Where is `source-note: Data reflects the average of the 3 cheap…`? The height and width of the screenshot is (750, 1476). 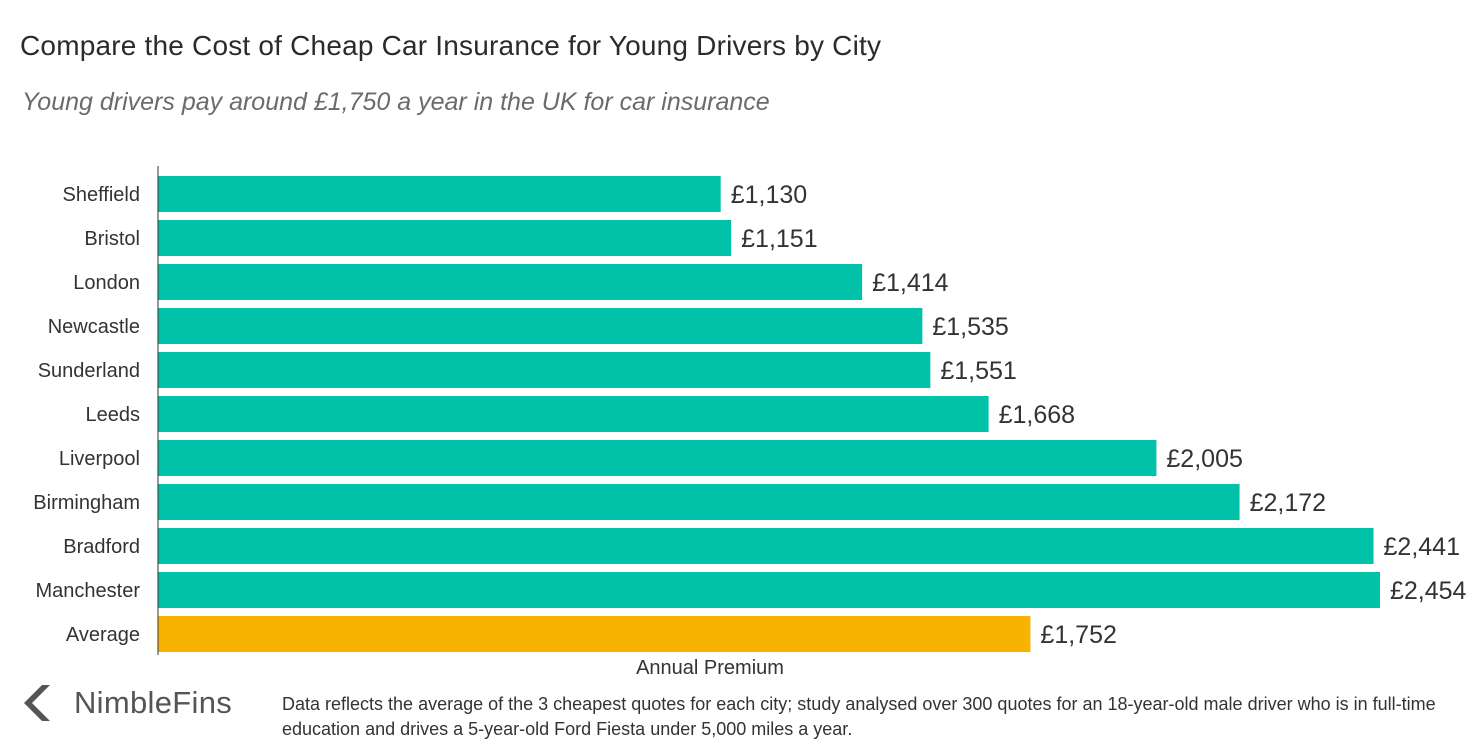
source-note: Data reflects the average of the 3 cheap… is located at coordinates (859, 716).